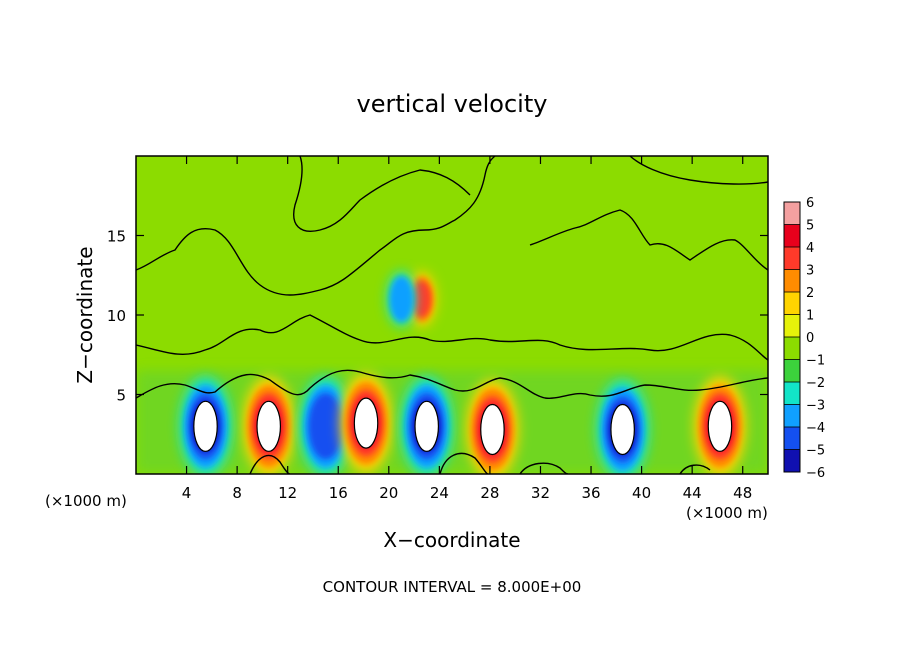  What do you see at coordinates (692, 493) in the screenshot?
I see `x-tick-label: 44` at bounding box center [692, 493].